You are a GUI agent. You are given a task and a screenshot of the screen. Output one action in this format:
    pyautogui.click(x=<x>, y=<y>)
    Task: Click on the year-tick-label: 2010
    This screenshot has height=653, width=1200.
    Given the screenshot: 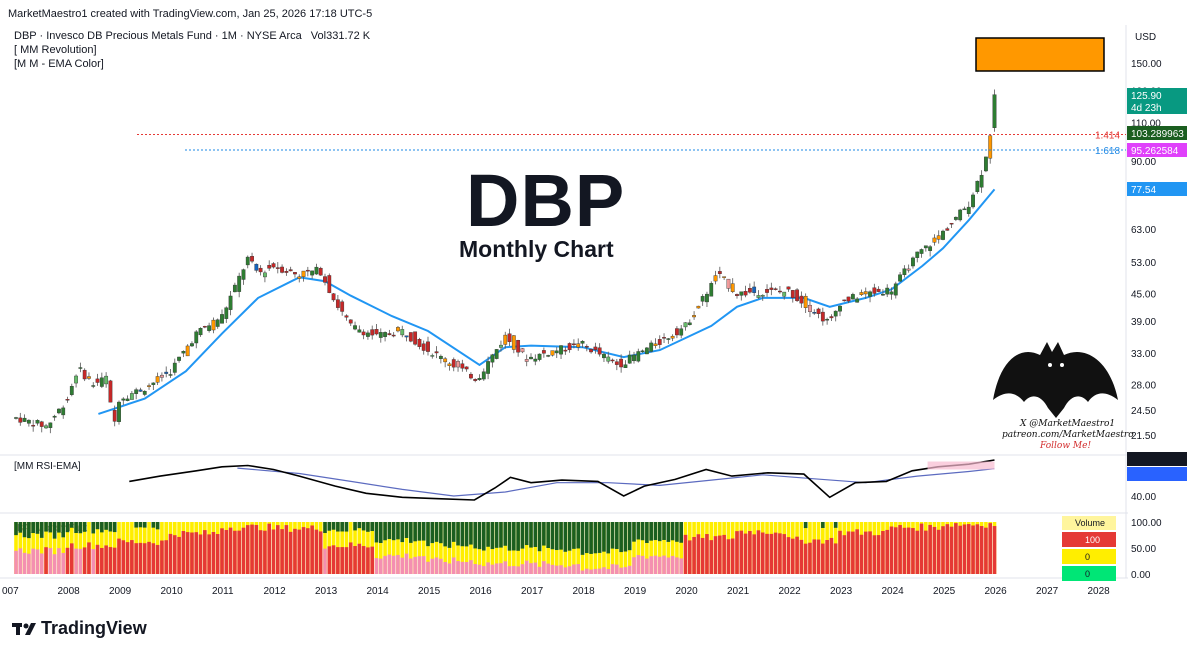 What is the action you would take?
    pyautogui.click(x=172, y=591)
    